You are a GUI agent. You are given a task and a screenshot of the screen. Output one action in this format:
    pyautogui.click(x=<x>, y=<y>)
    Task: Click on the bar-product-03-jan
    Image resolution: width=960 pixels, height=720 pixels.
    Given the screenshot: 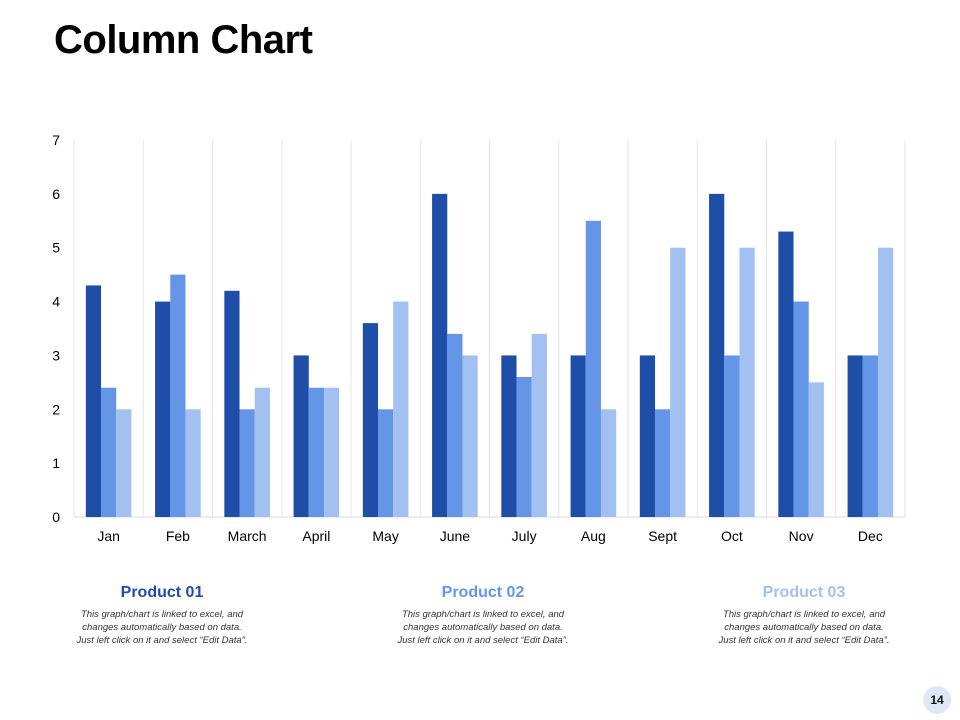 What is the action you would take?
    pyautogui.click(x=124, y=463)
    